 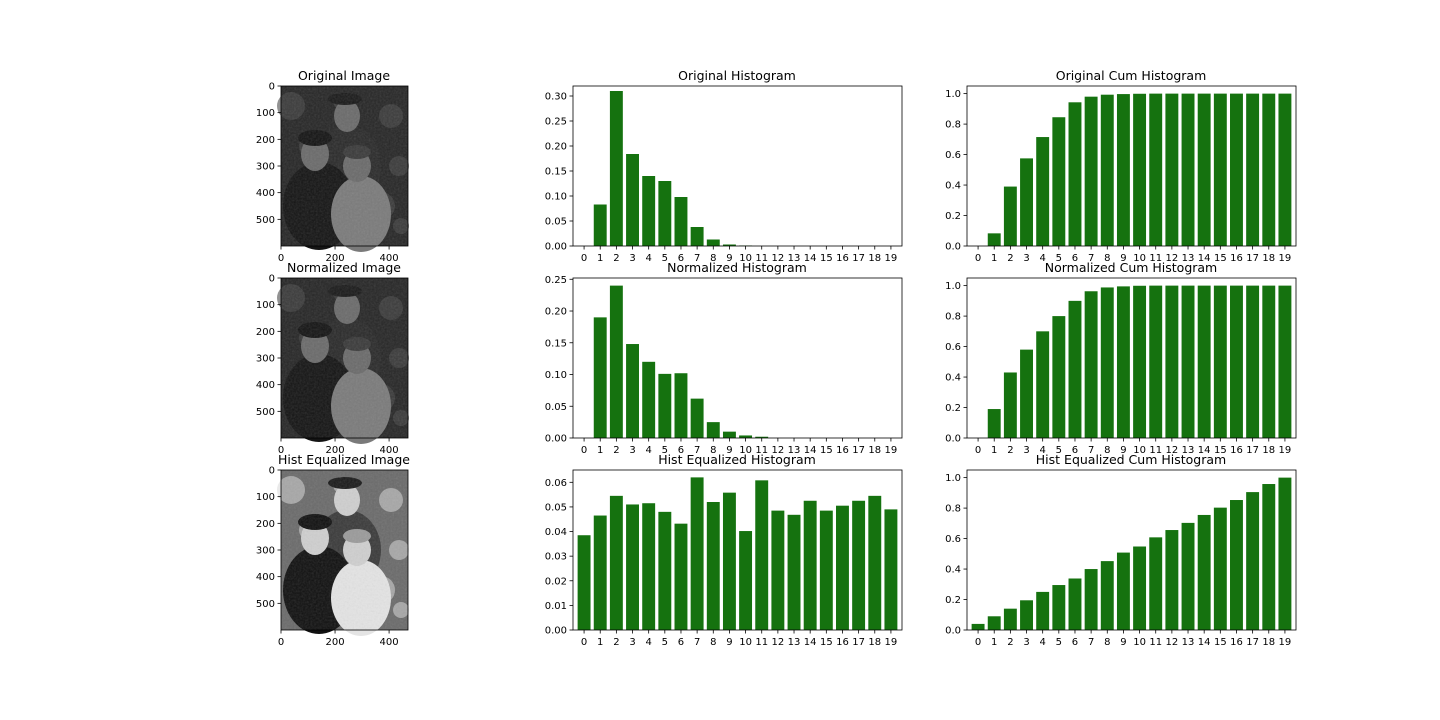 What do you see at coordinates (1285, 258) in the screenshot?
I see `x-tick-label: 19` at bounding box center [1285, 258].